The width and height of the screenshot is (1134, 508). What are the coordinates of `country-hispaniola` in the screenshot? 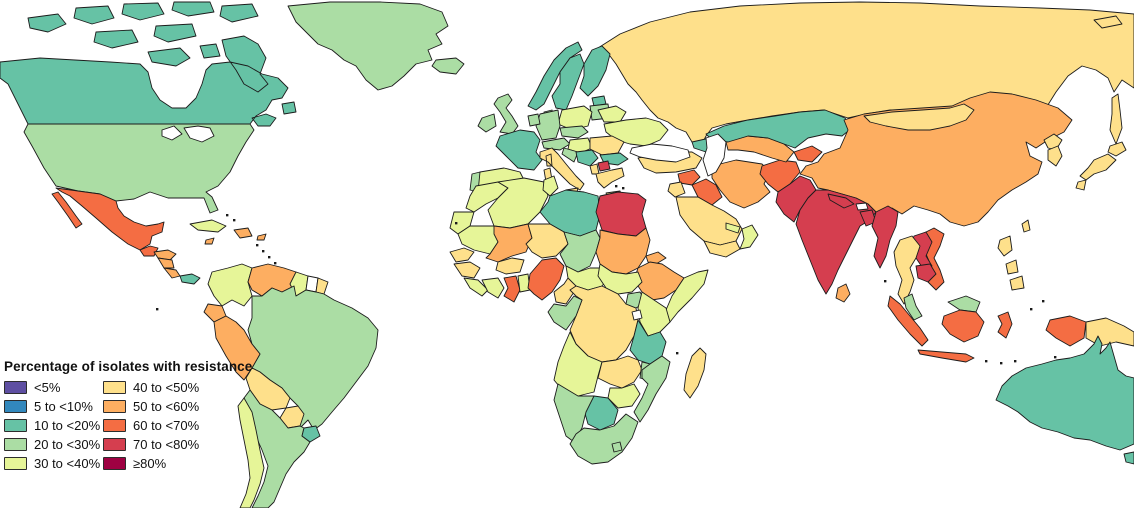 It's located at (243, 233).